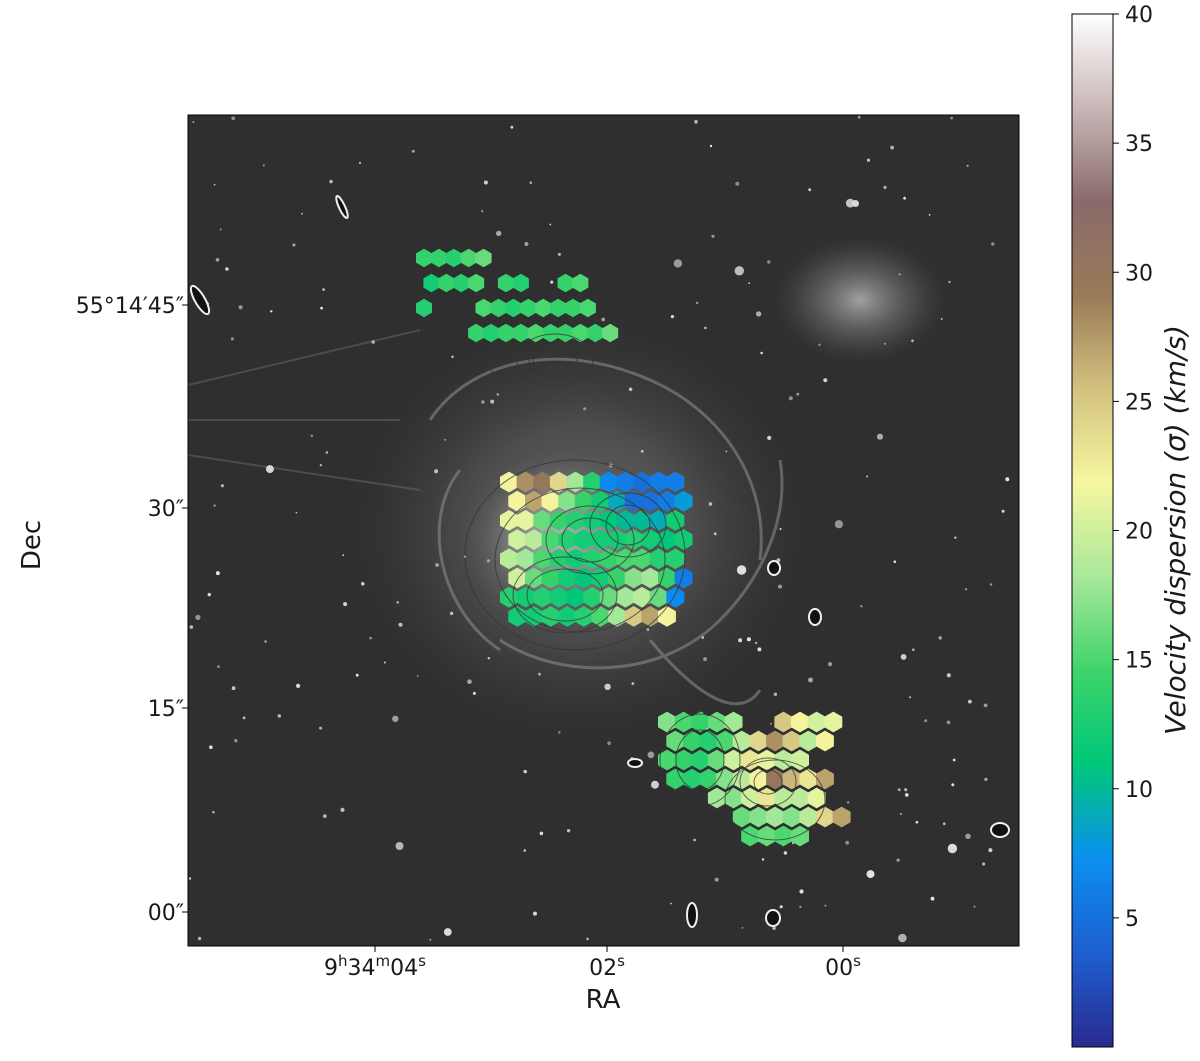  I want to click on y-axis-label: Dec, so click(32, 545).